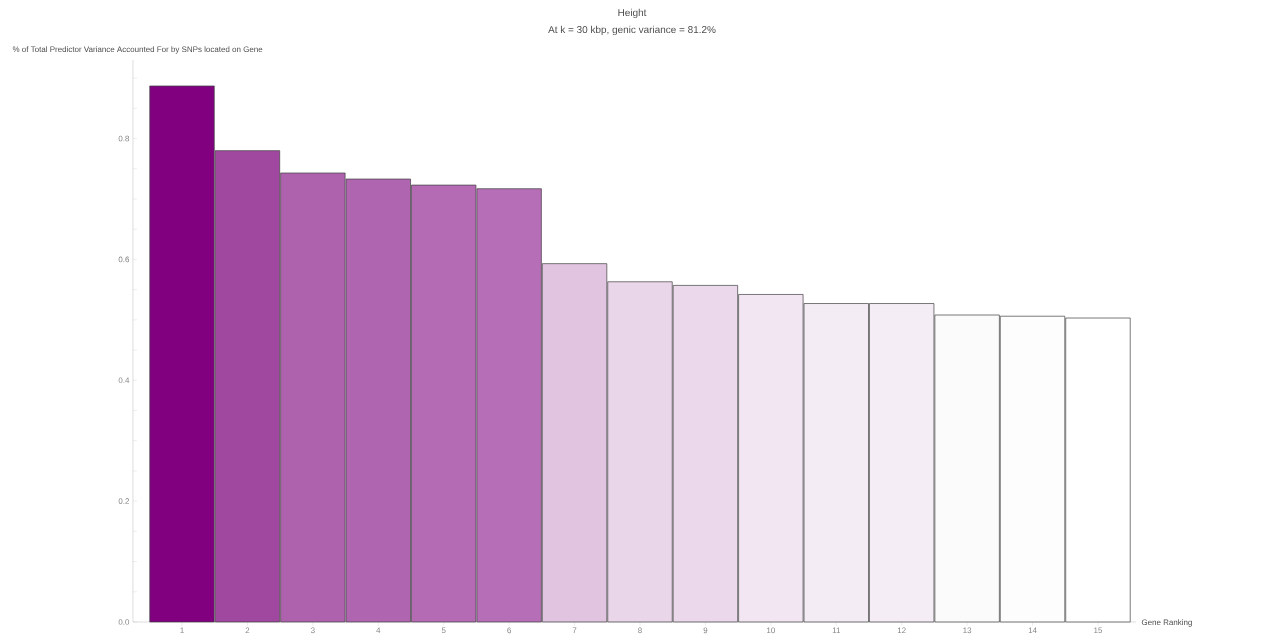 The width and height of the screenshot is (1265, 642). What do you see at coordinates (632, 13) in the screenshot?
I see `chart-title: Height` at bounding box center [632, 13].